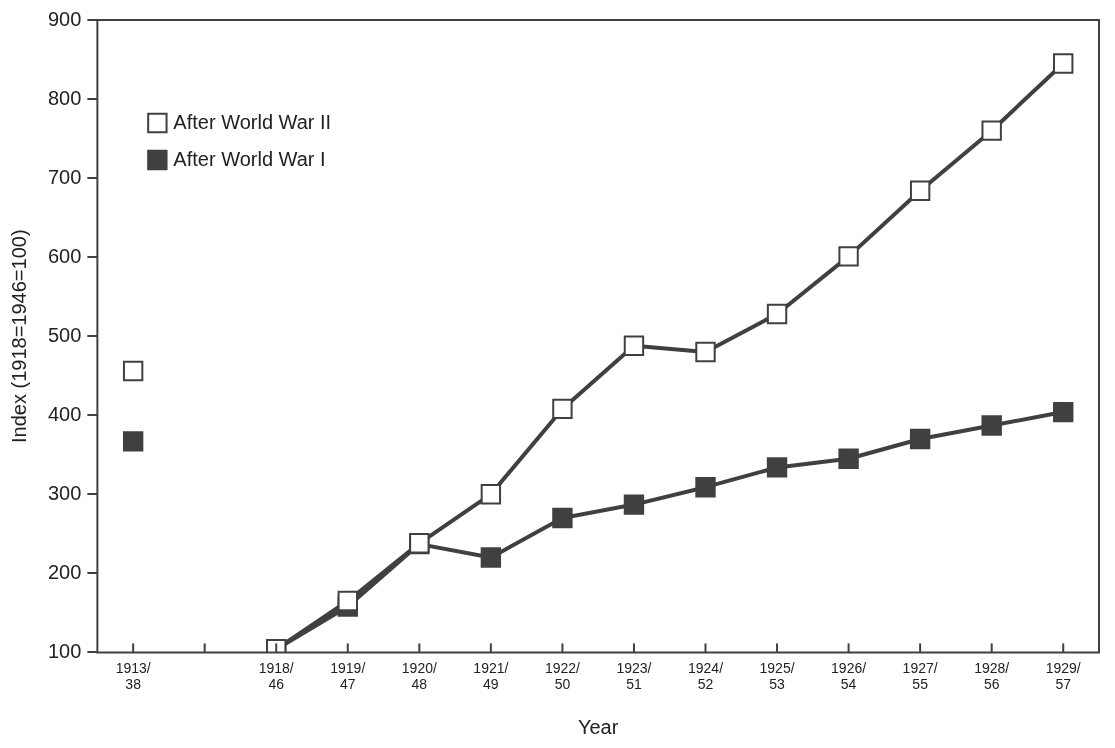 This screenshot has height=748, width=1115. What do you see at coordinates (705, 676) in the screenshot?
I see `x-tick-label: 1924/52` at bounding box center [705, 676].